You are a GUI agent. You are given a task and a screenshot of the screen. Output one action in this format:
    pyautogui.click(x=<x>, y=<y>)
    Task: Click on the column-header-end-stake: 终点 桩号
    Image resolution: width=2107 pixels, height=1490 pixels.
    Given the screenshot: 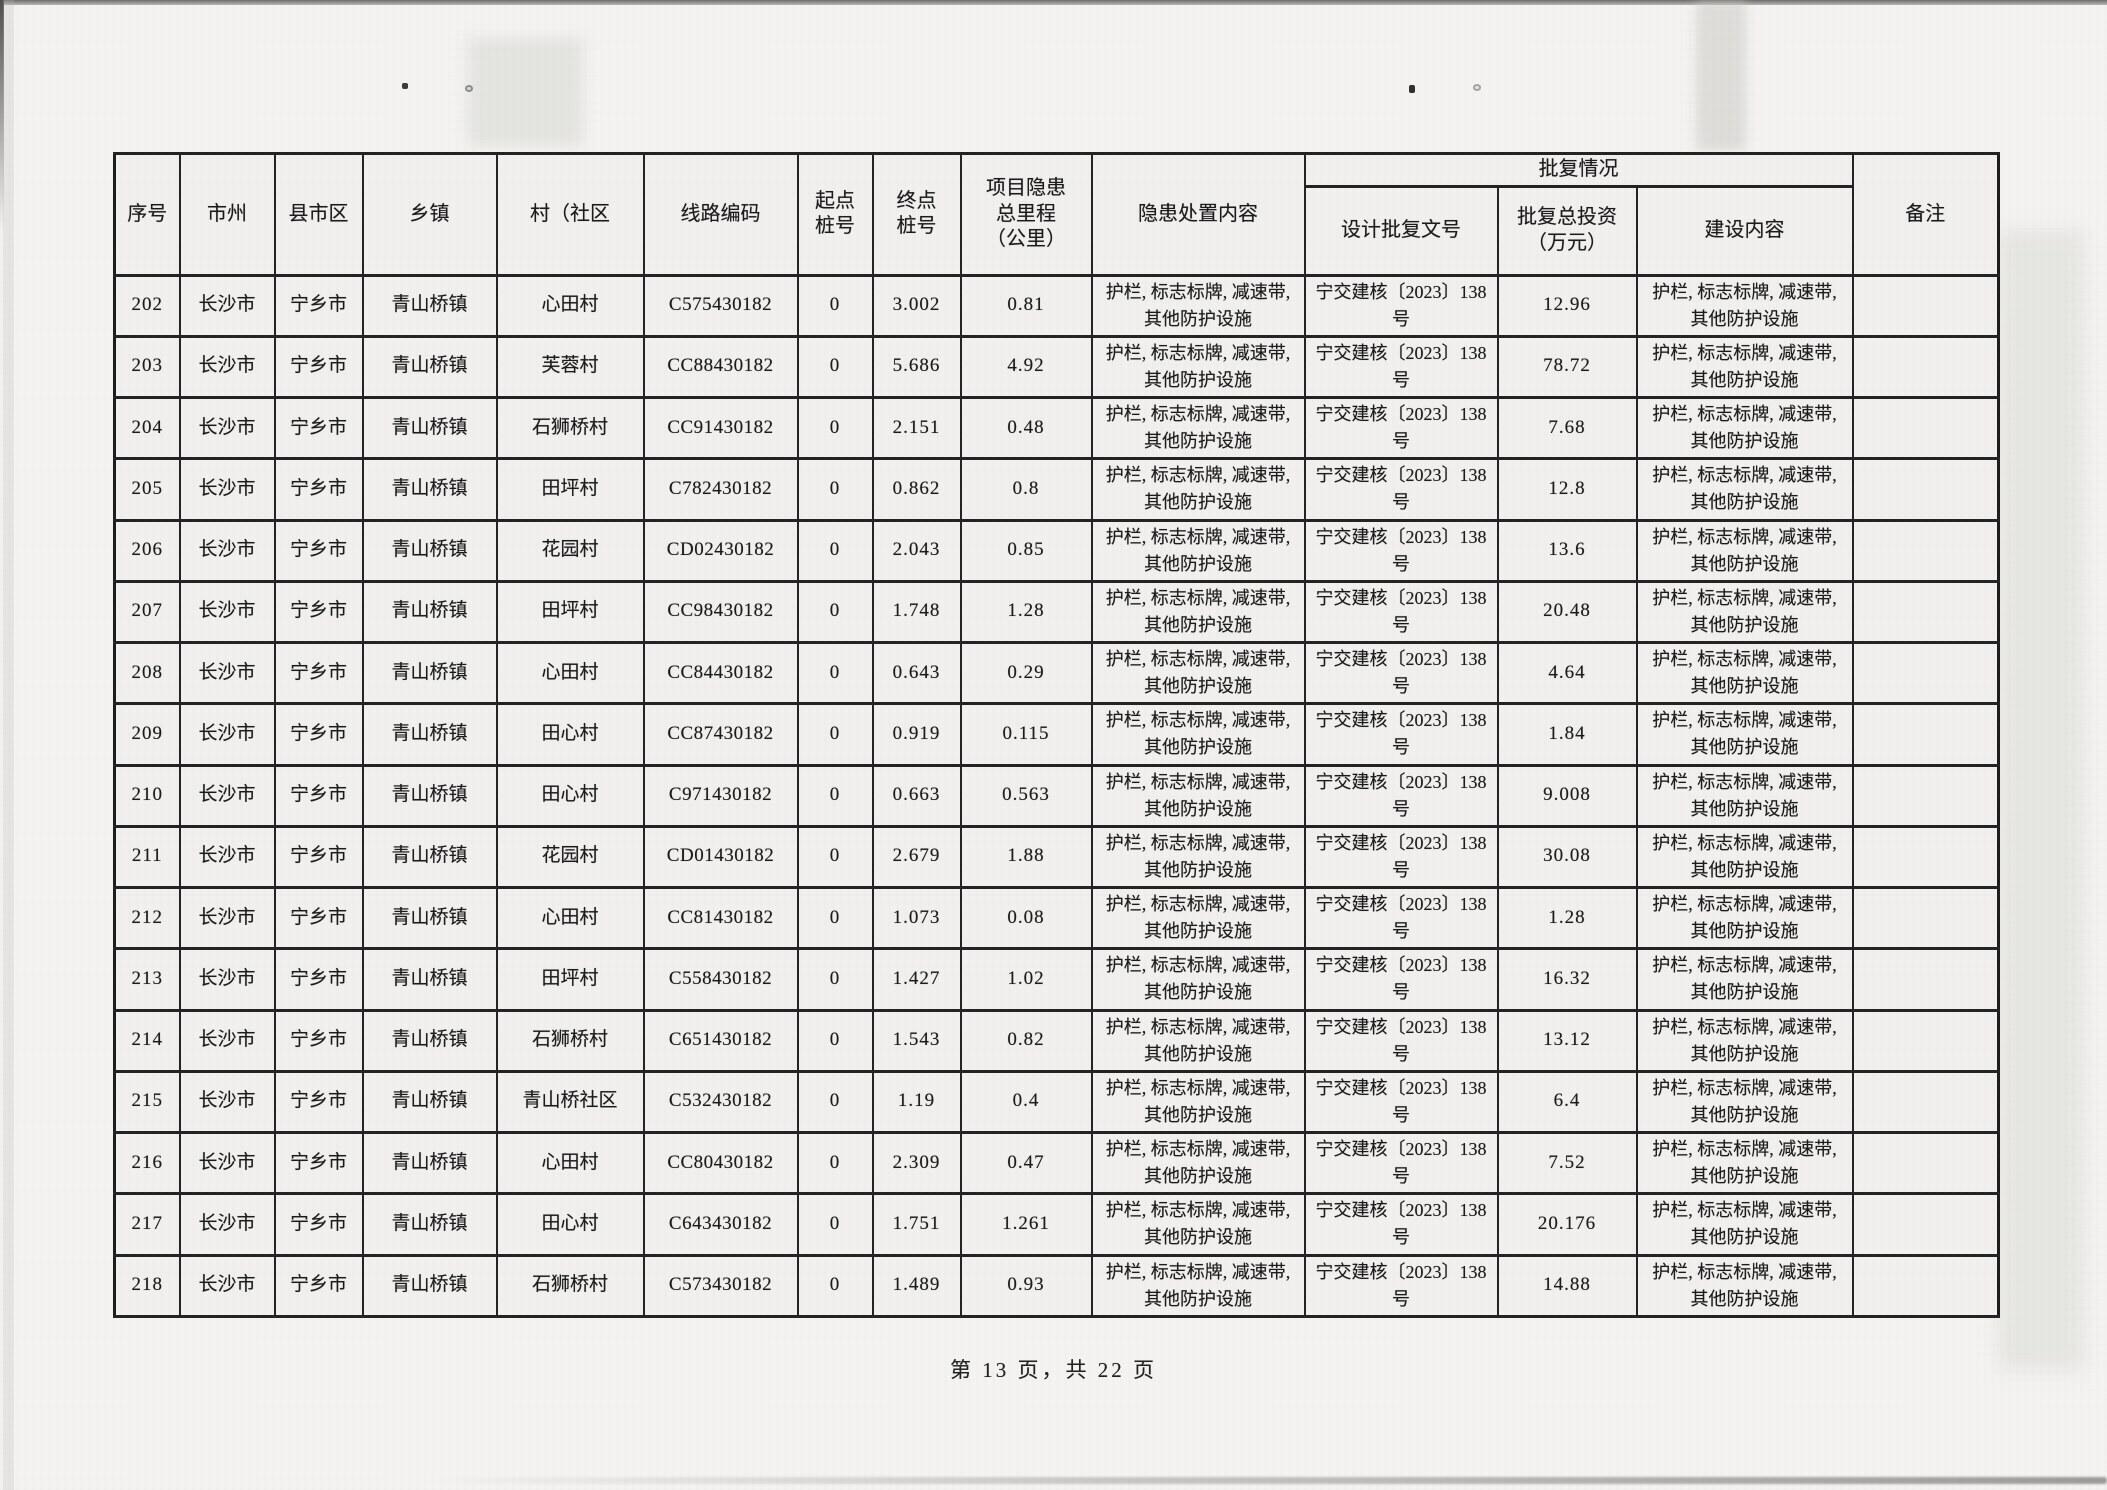 What is the action you would take?
    pyautogui.click(x=916, y=214)
    